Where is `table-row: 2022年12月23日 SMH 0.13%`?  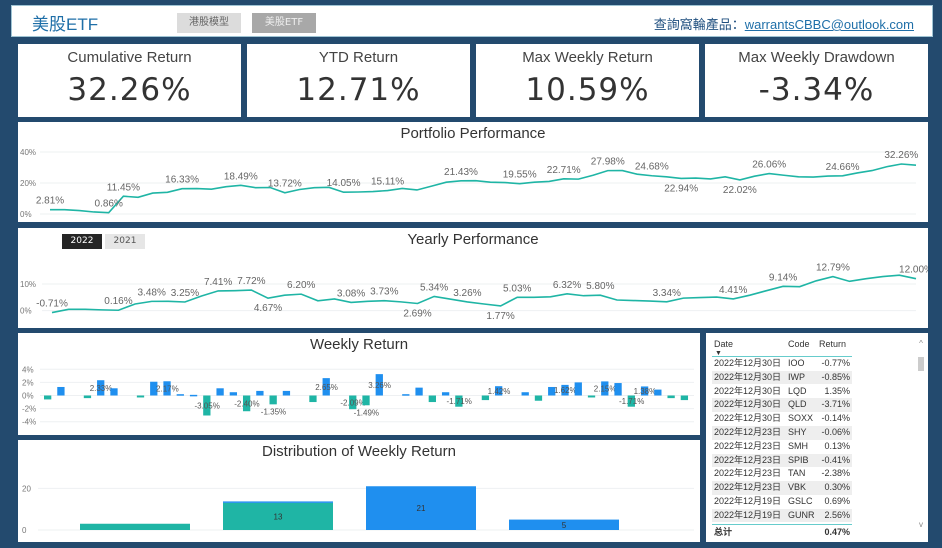
table-row: 2022年12月23日 SMH 0.13% is located at coordinates (782, 446).